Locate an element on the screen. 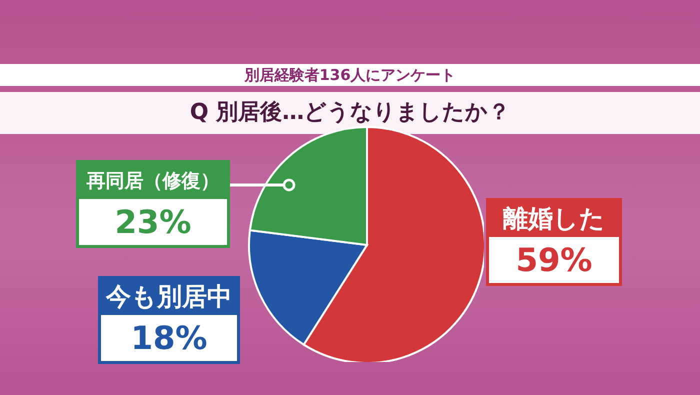 The width and height of the screenshot is (700, 395). slice-label: 離婚した is located at coordinates (554, 219).